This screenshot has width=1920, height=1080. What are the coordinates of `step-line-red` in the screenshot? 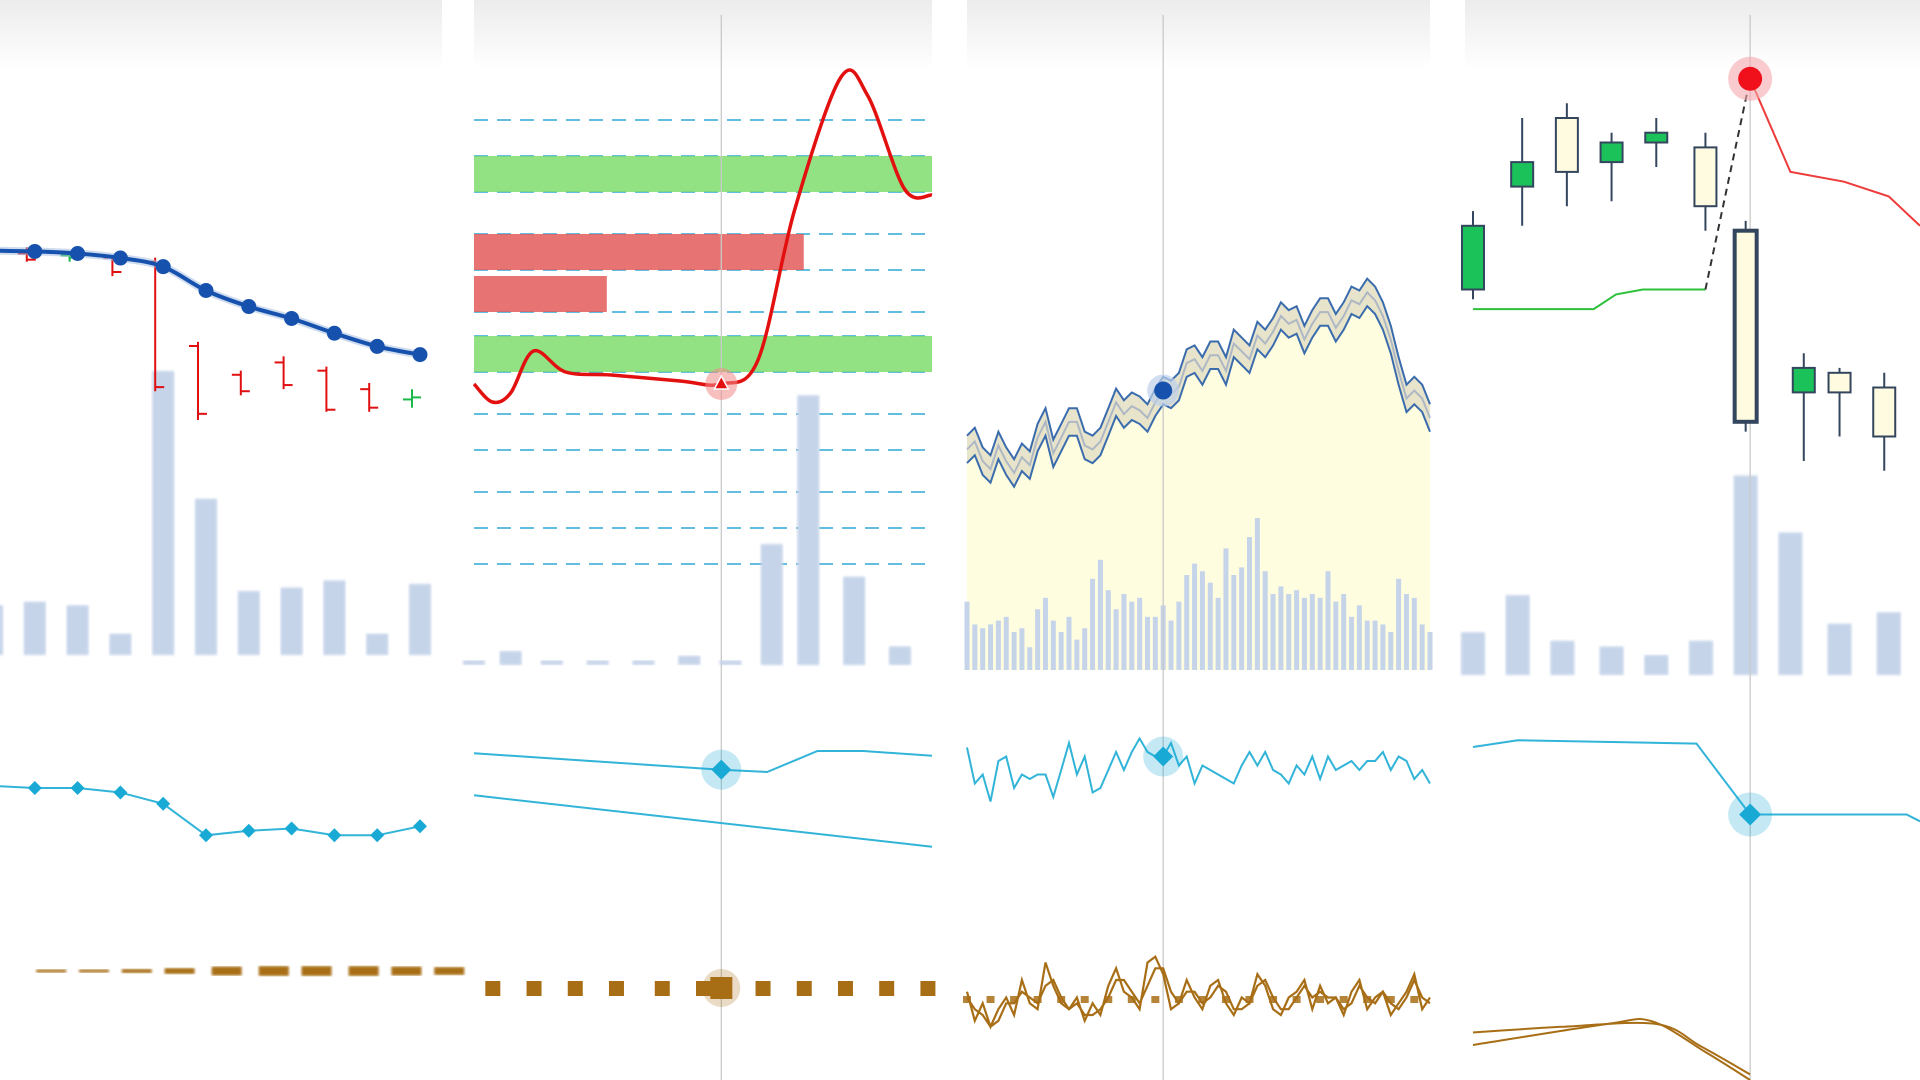 It's located at (1834, 152).